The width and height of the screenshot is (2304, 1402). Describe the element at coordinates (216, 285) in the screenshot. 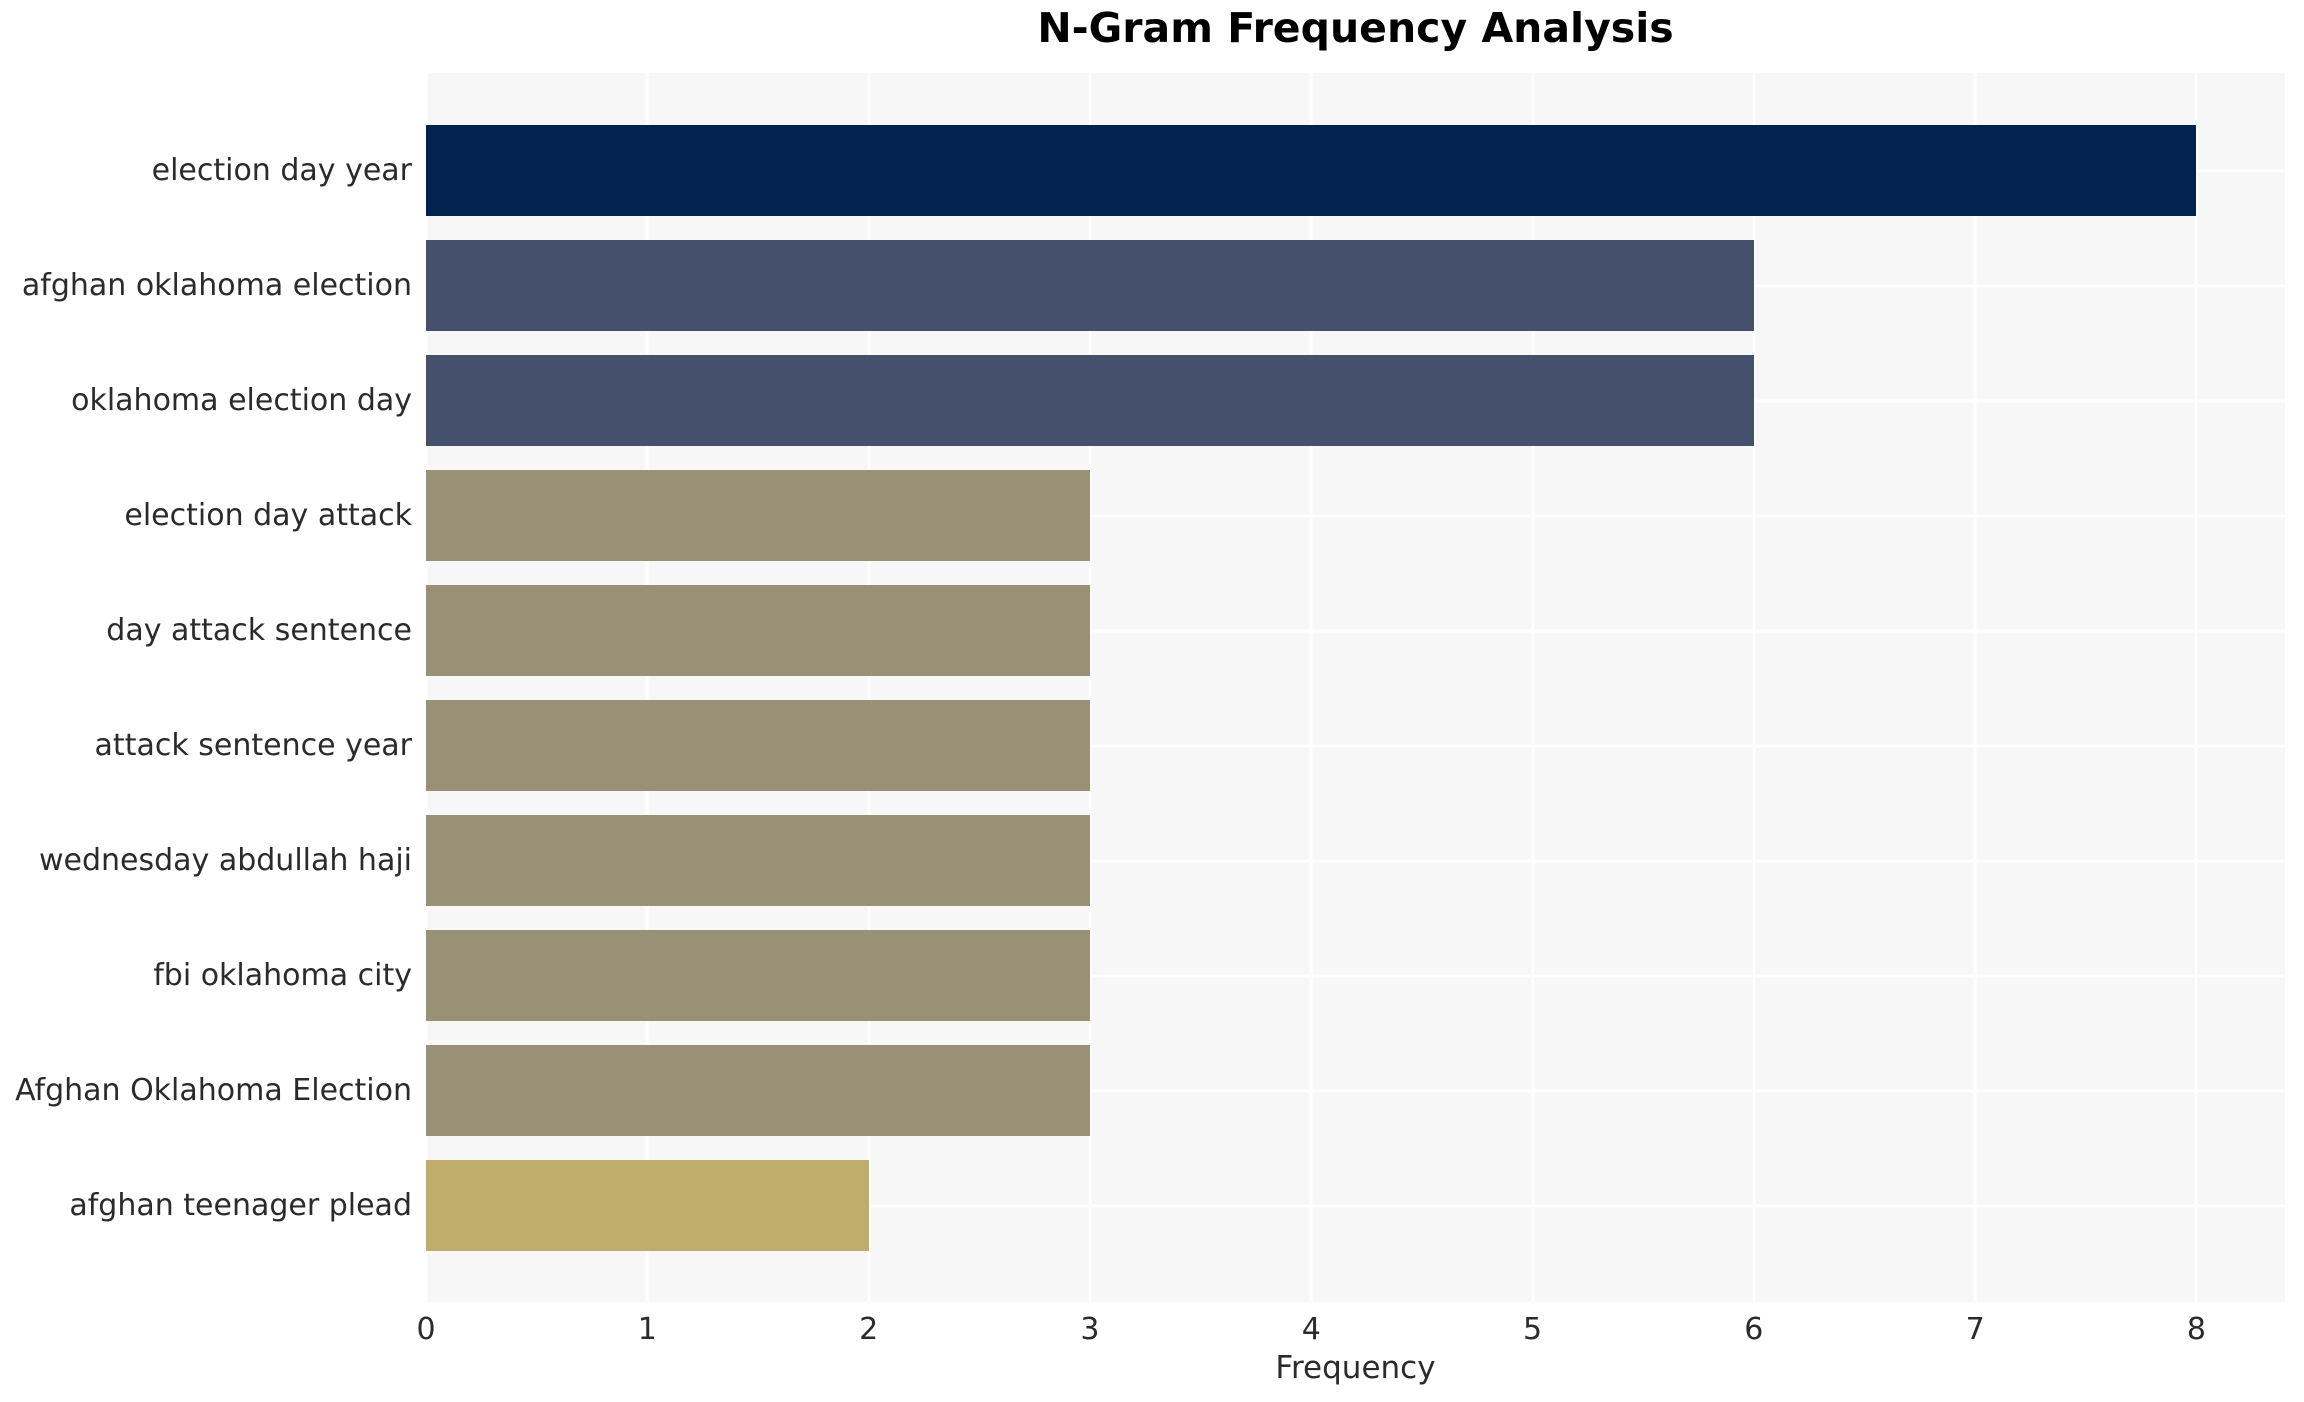

I see `y-tick-label: afghan oklahoma election` at that location.